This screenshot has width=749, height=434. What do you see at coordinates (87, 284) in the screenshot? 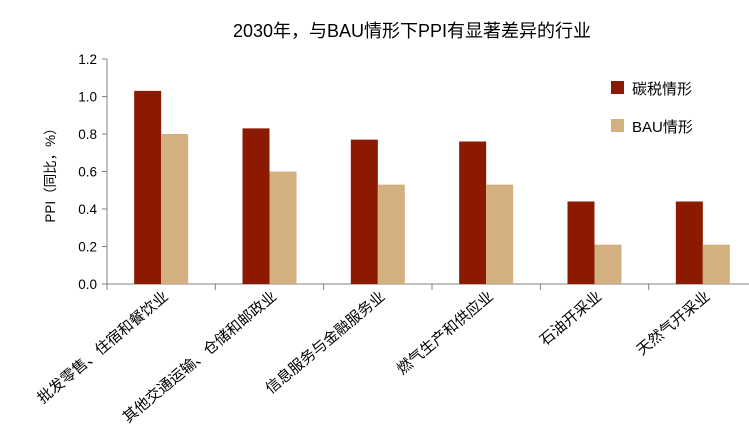
I see `y-tick-label: 0.0` at bounding box center [87, 284].